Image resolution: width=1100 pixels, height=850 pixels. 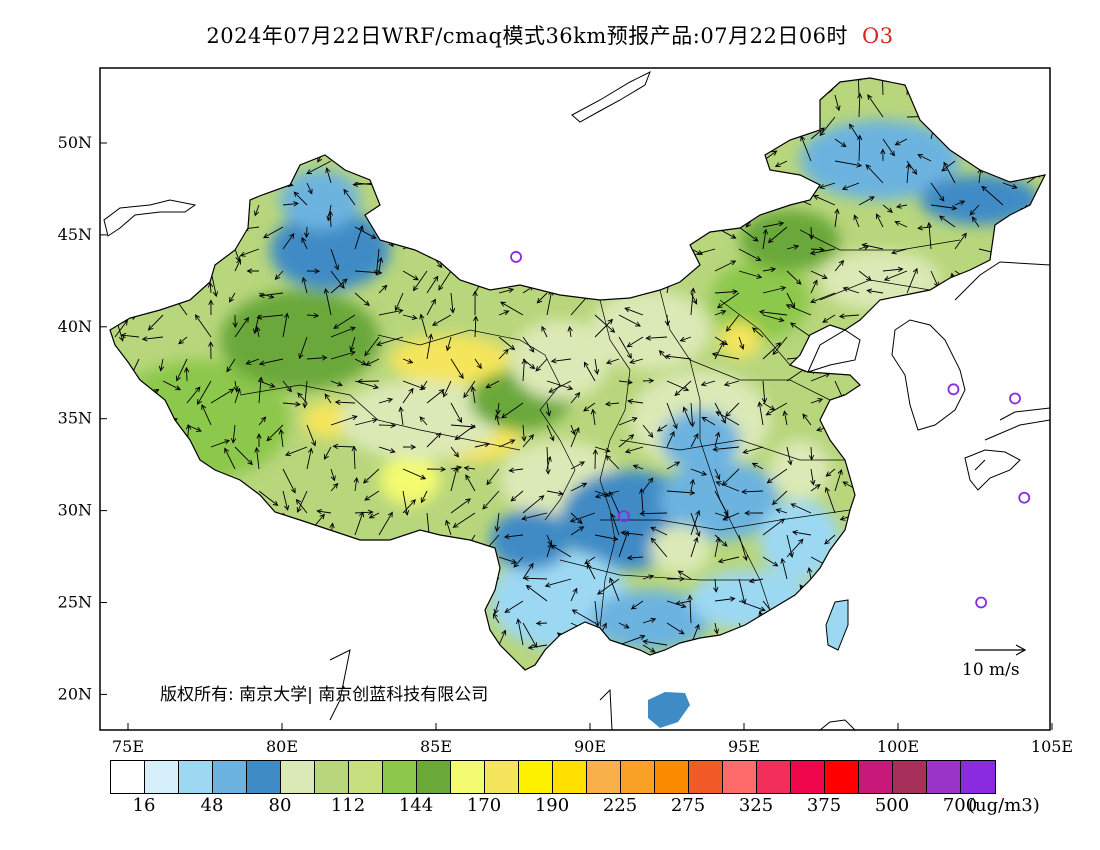 What do you see at coordinates (880, 280) in the screenshot?
I see `ozone-contour-blob` at bounding box center [880, 280].